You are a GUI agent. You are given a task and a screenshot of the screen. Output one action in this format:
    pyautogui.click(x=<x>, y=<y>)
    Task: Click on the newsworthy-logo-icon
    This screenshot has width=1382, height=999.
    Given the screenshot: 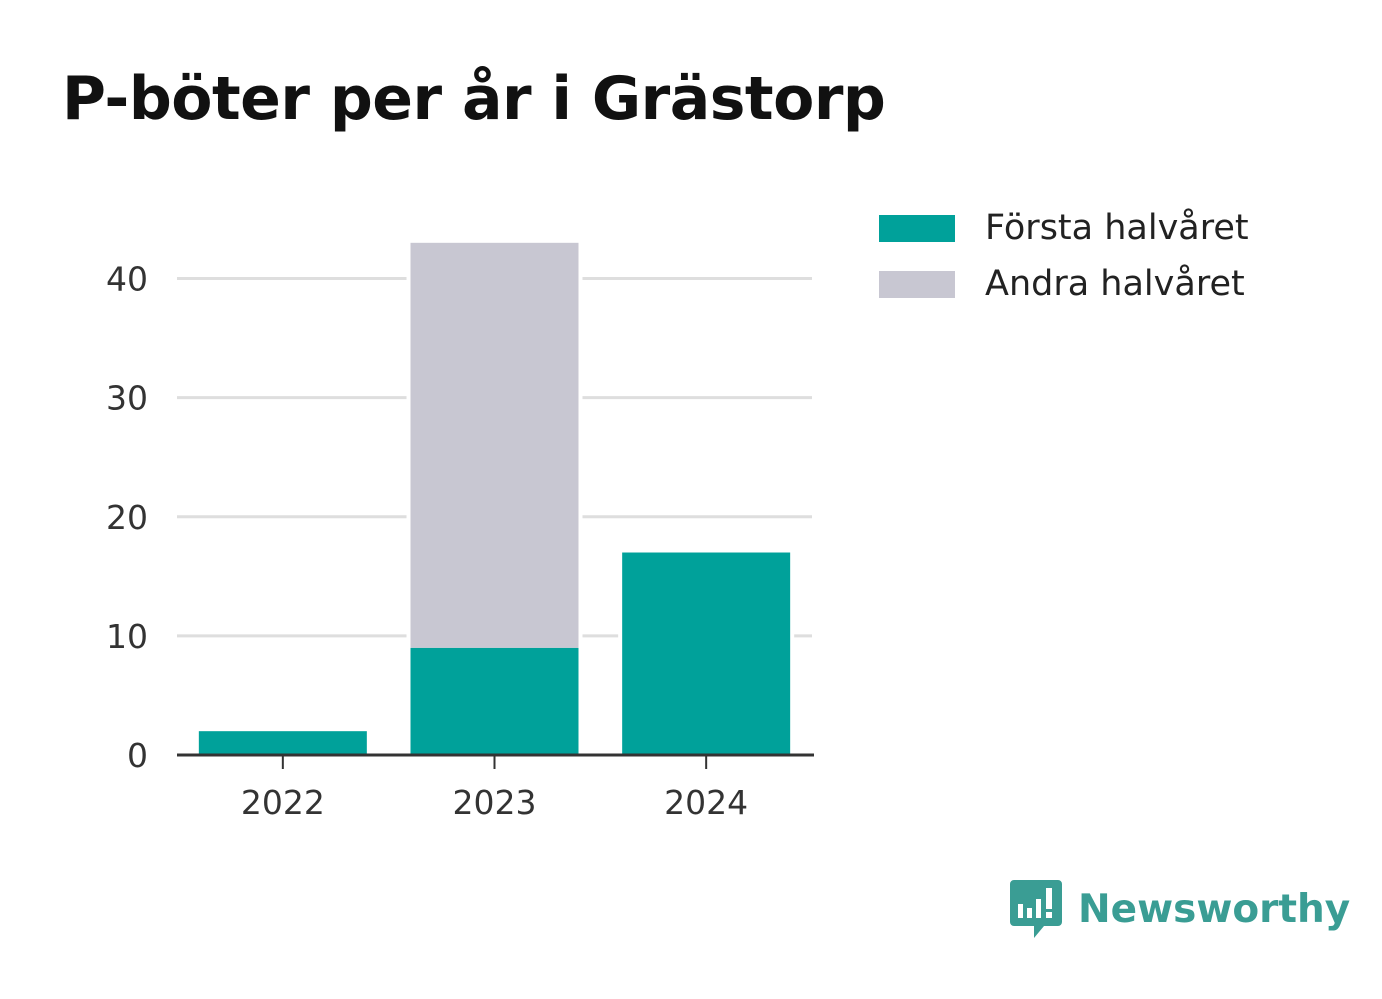 What is the action you would take?
    pyautogui.click(x=1036, y=909)
    